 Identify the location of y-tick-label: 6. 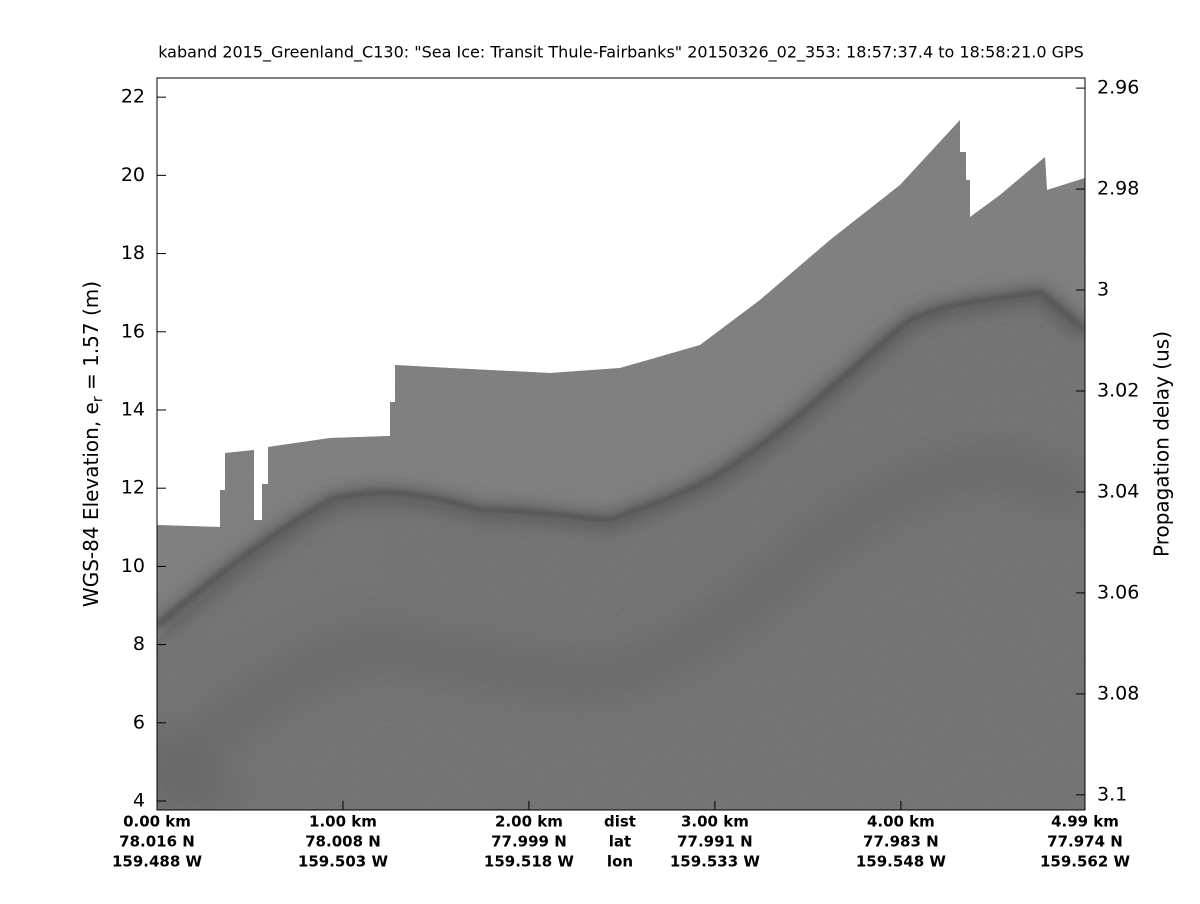
(139, 722).